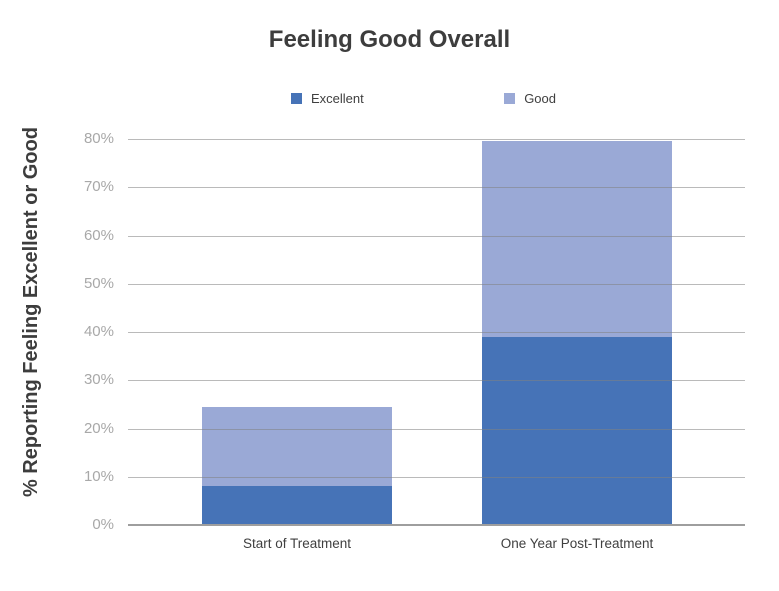 This screenshot has height=591, width=779. What do you see at coordinates (577, 543) in the screenshot?
I see `category-label-2: One Year Post-Treatment` at bounding box center [577, 543].